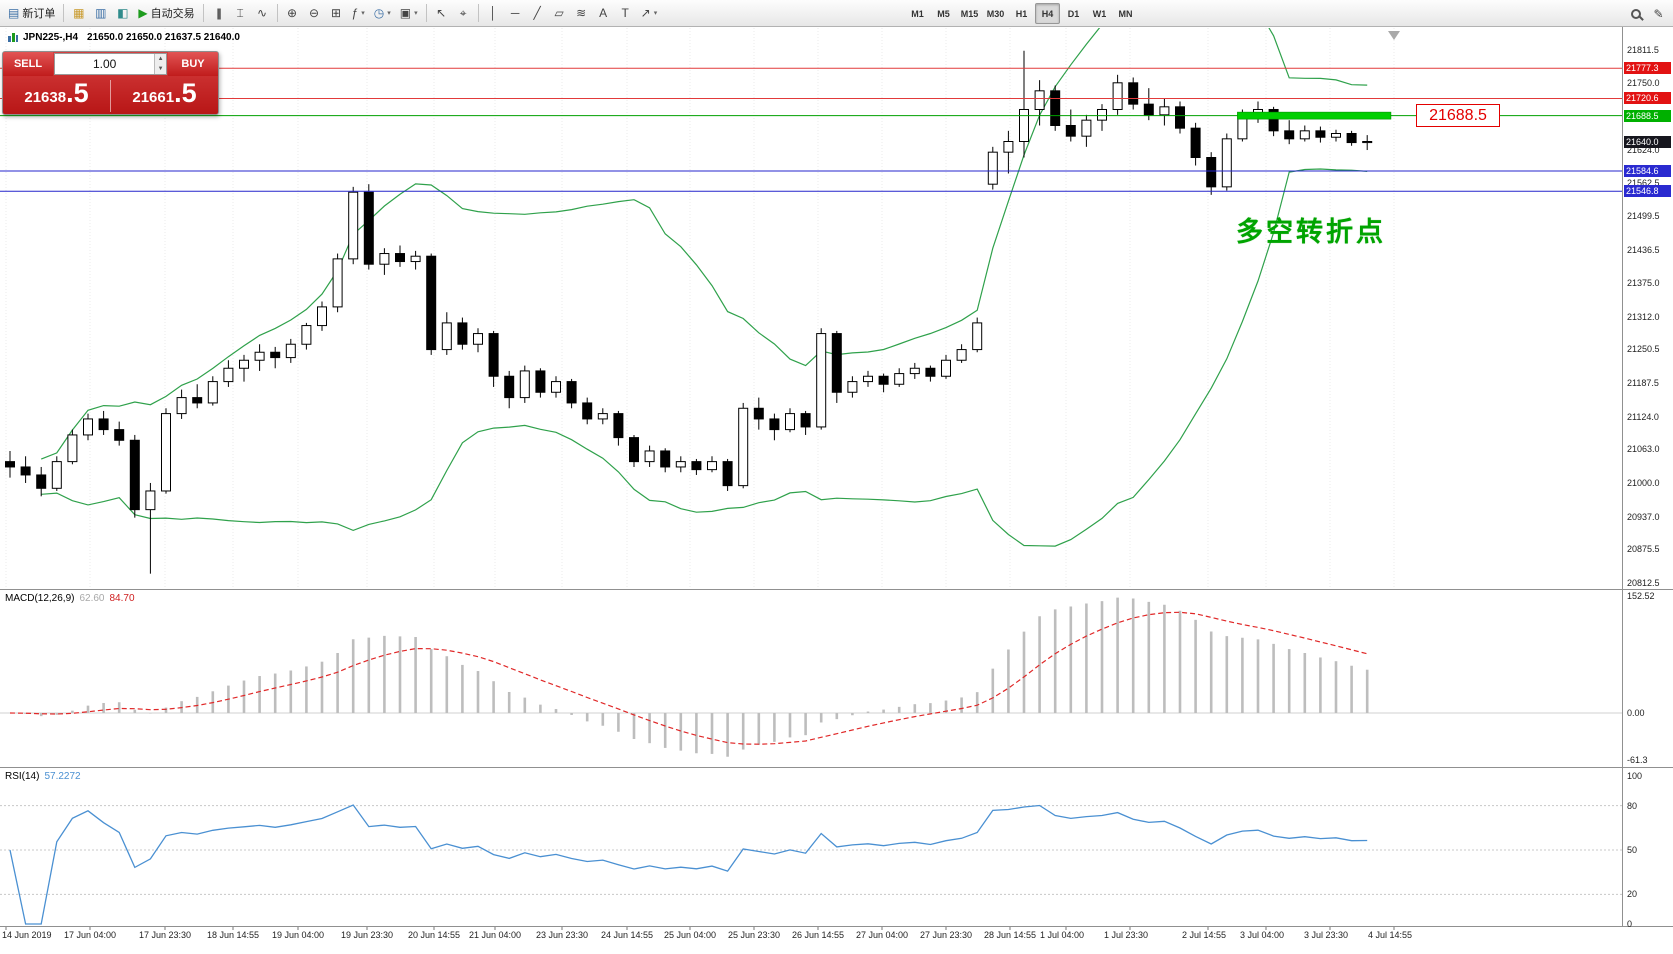 The width and height of the screenshot is (1673, 954). I want to click on clock-icon: ◷, so click(379, 13).